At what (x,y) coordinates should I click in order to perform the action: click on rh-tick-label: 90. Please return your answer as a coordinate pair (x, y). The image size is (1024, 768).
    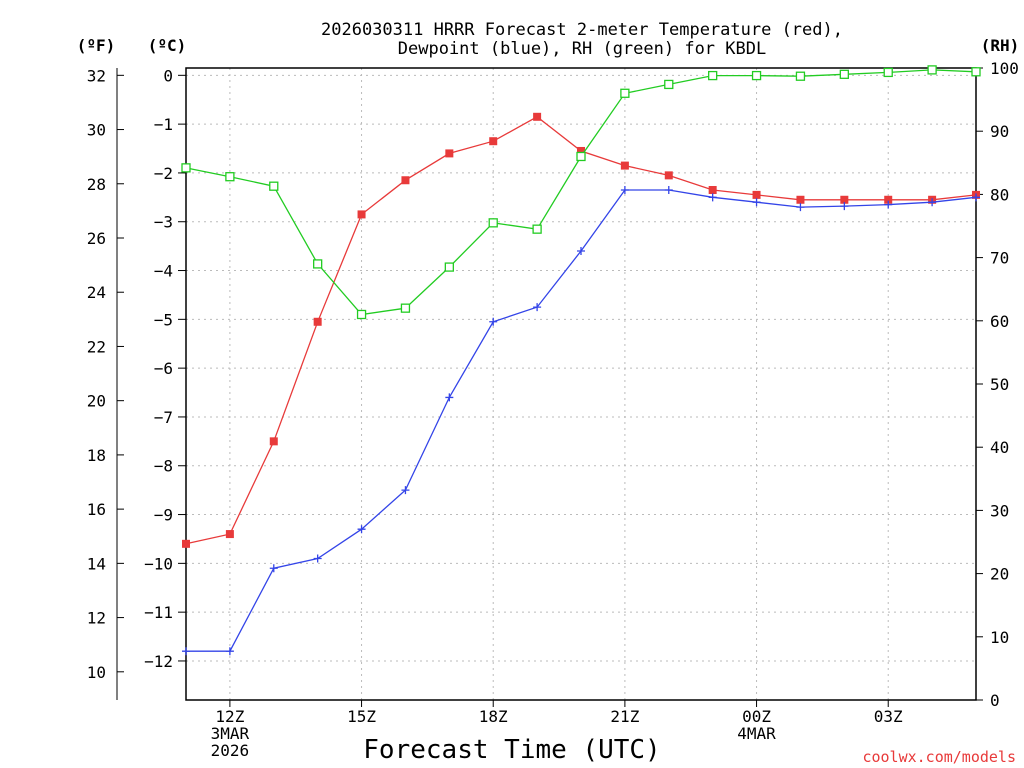
    Looking at the image, I should click on (999, 131).